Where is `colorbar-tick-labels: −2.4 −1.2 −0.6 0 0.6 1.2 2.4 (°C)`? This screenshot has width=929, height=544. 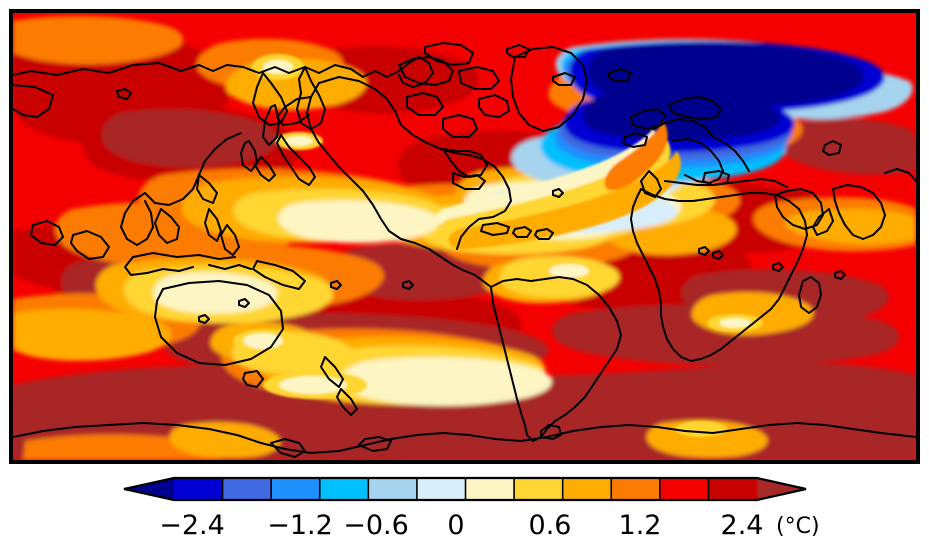 colorbar-tick-labels: −2.4 −1.2 −0.6 0 0.6 1.2 2.4 (°C) is located at coordinates (464, 527).